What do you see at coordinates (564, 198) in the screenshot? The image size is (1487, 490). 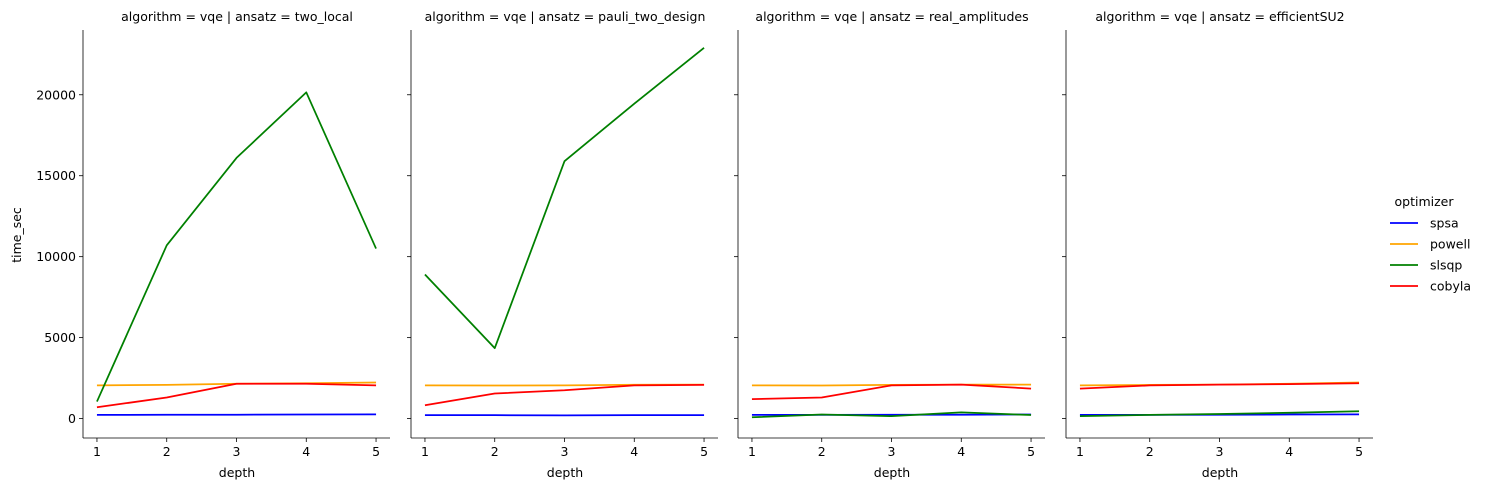 I see `series-line-slsqp-pauli-two-design` at bounding box center [564, 198].